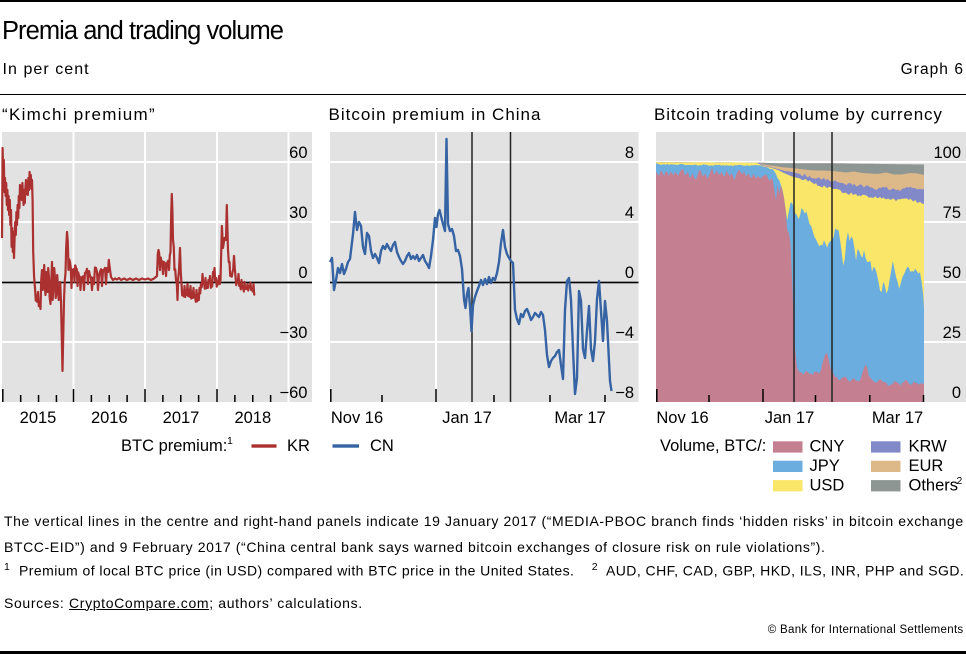 Image resolution: width=966 pixels, height=654 pixels. I want to click on svg-text: BTC premium:, so click(174, 446).